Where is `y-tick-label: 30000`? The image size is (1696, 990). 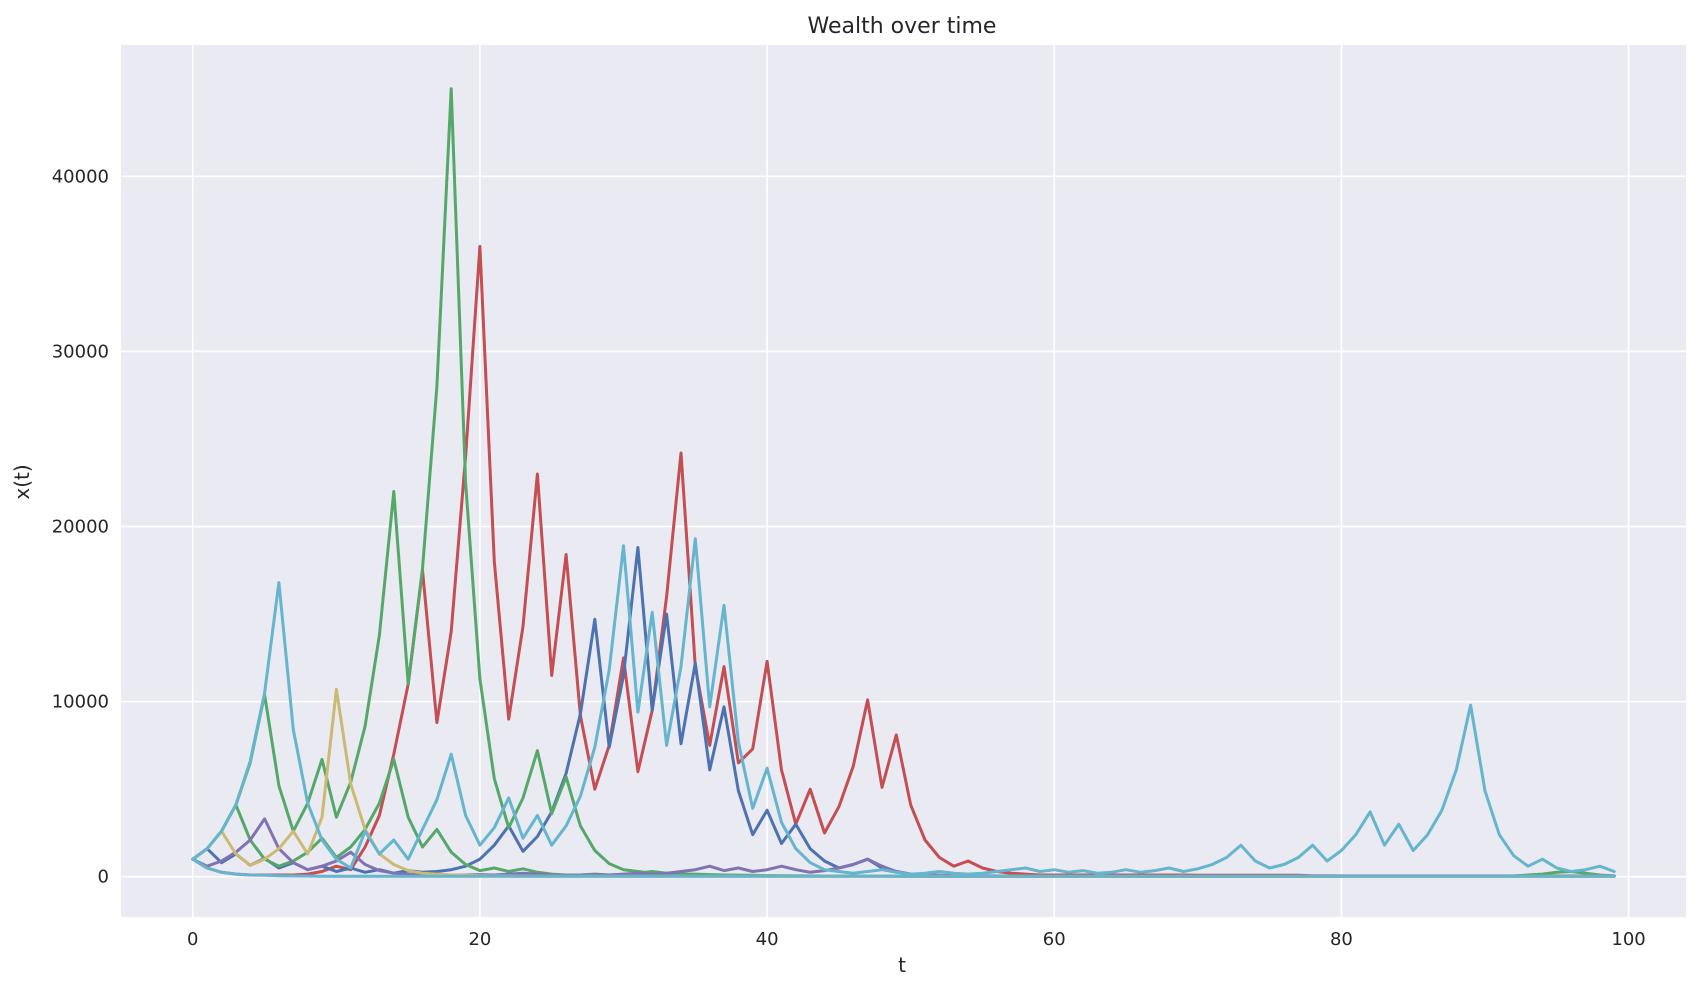 y-tick-label: 30000 is located at coordinates (80, 351).